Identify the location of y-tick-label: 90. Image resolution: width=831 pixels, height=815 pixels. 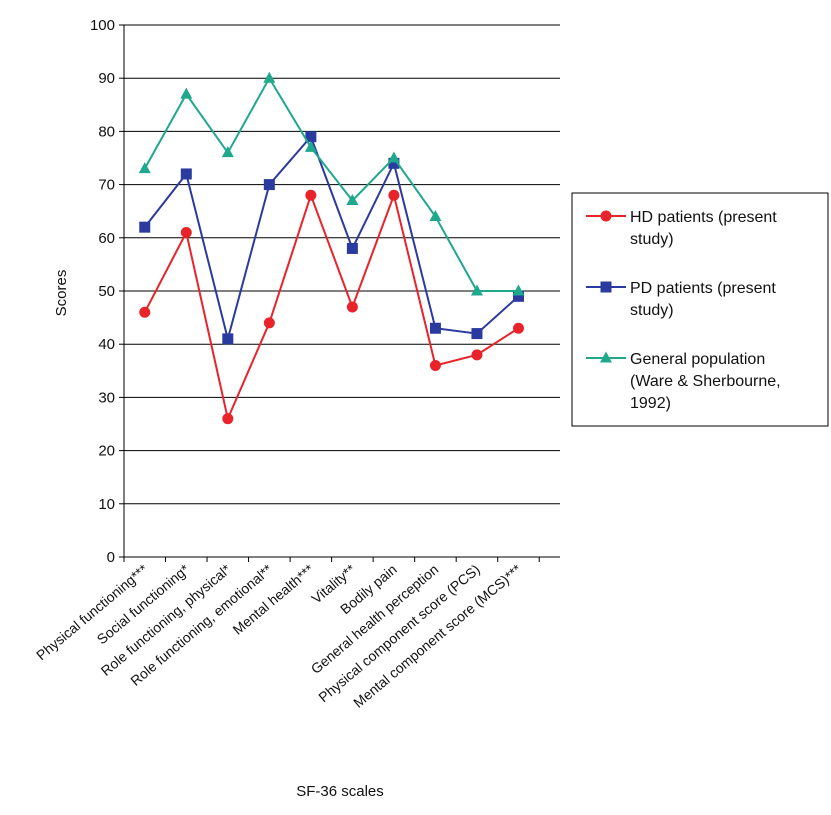
(106, 78).